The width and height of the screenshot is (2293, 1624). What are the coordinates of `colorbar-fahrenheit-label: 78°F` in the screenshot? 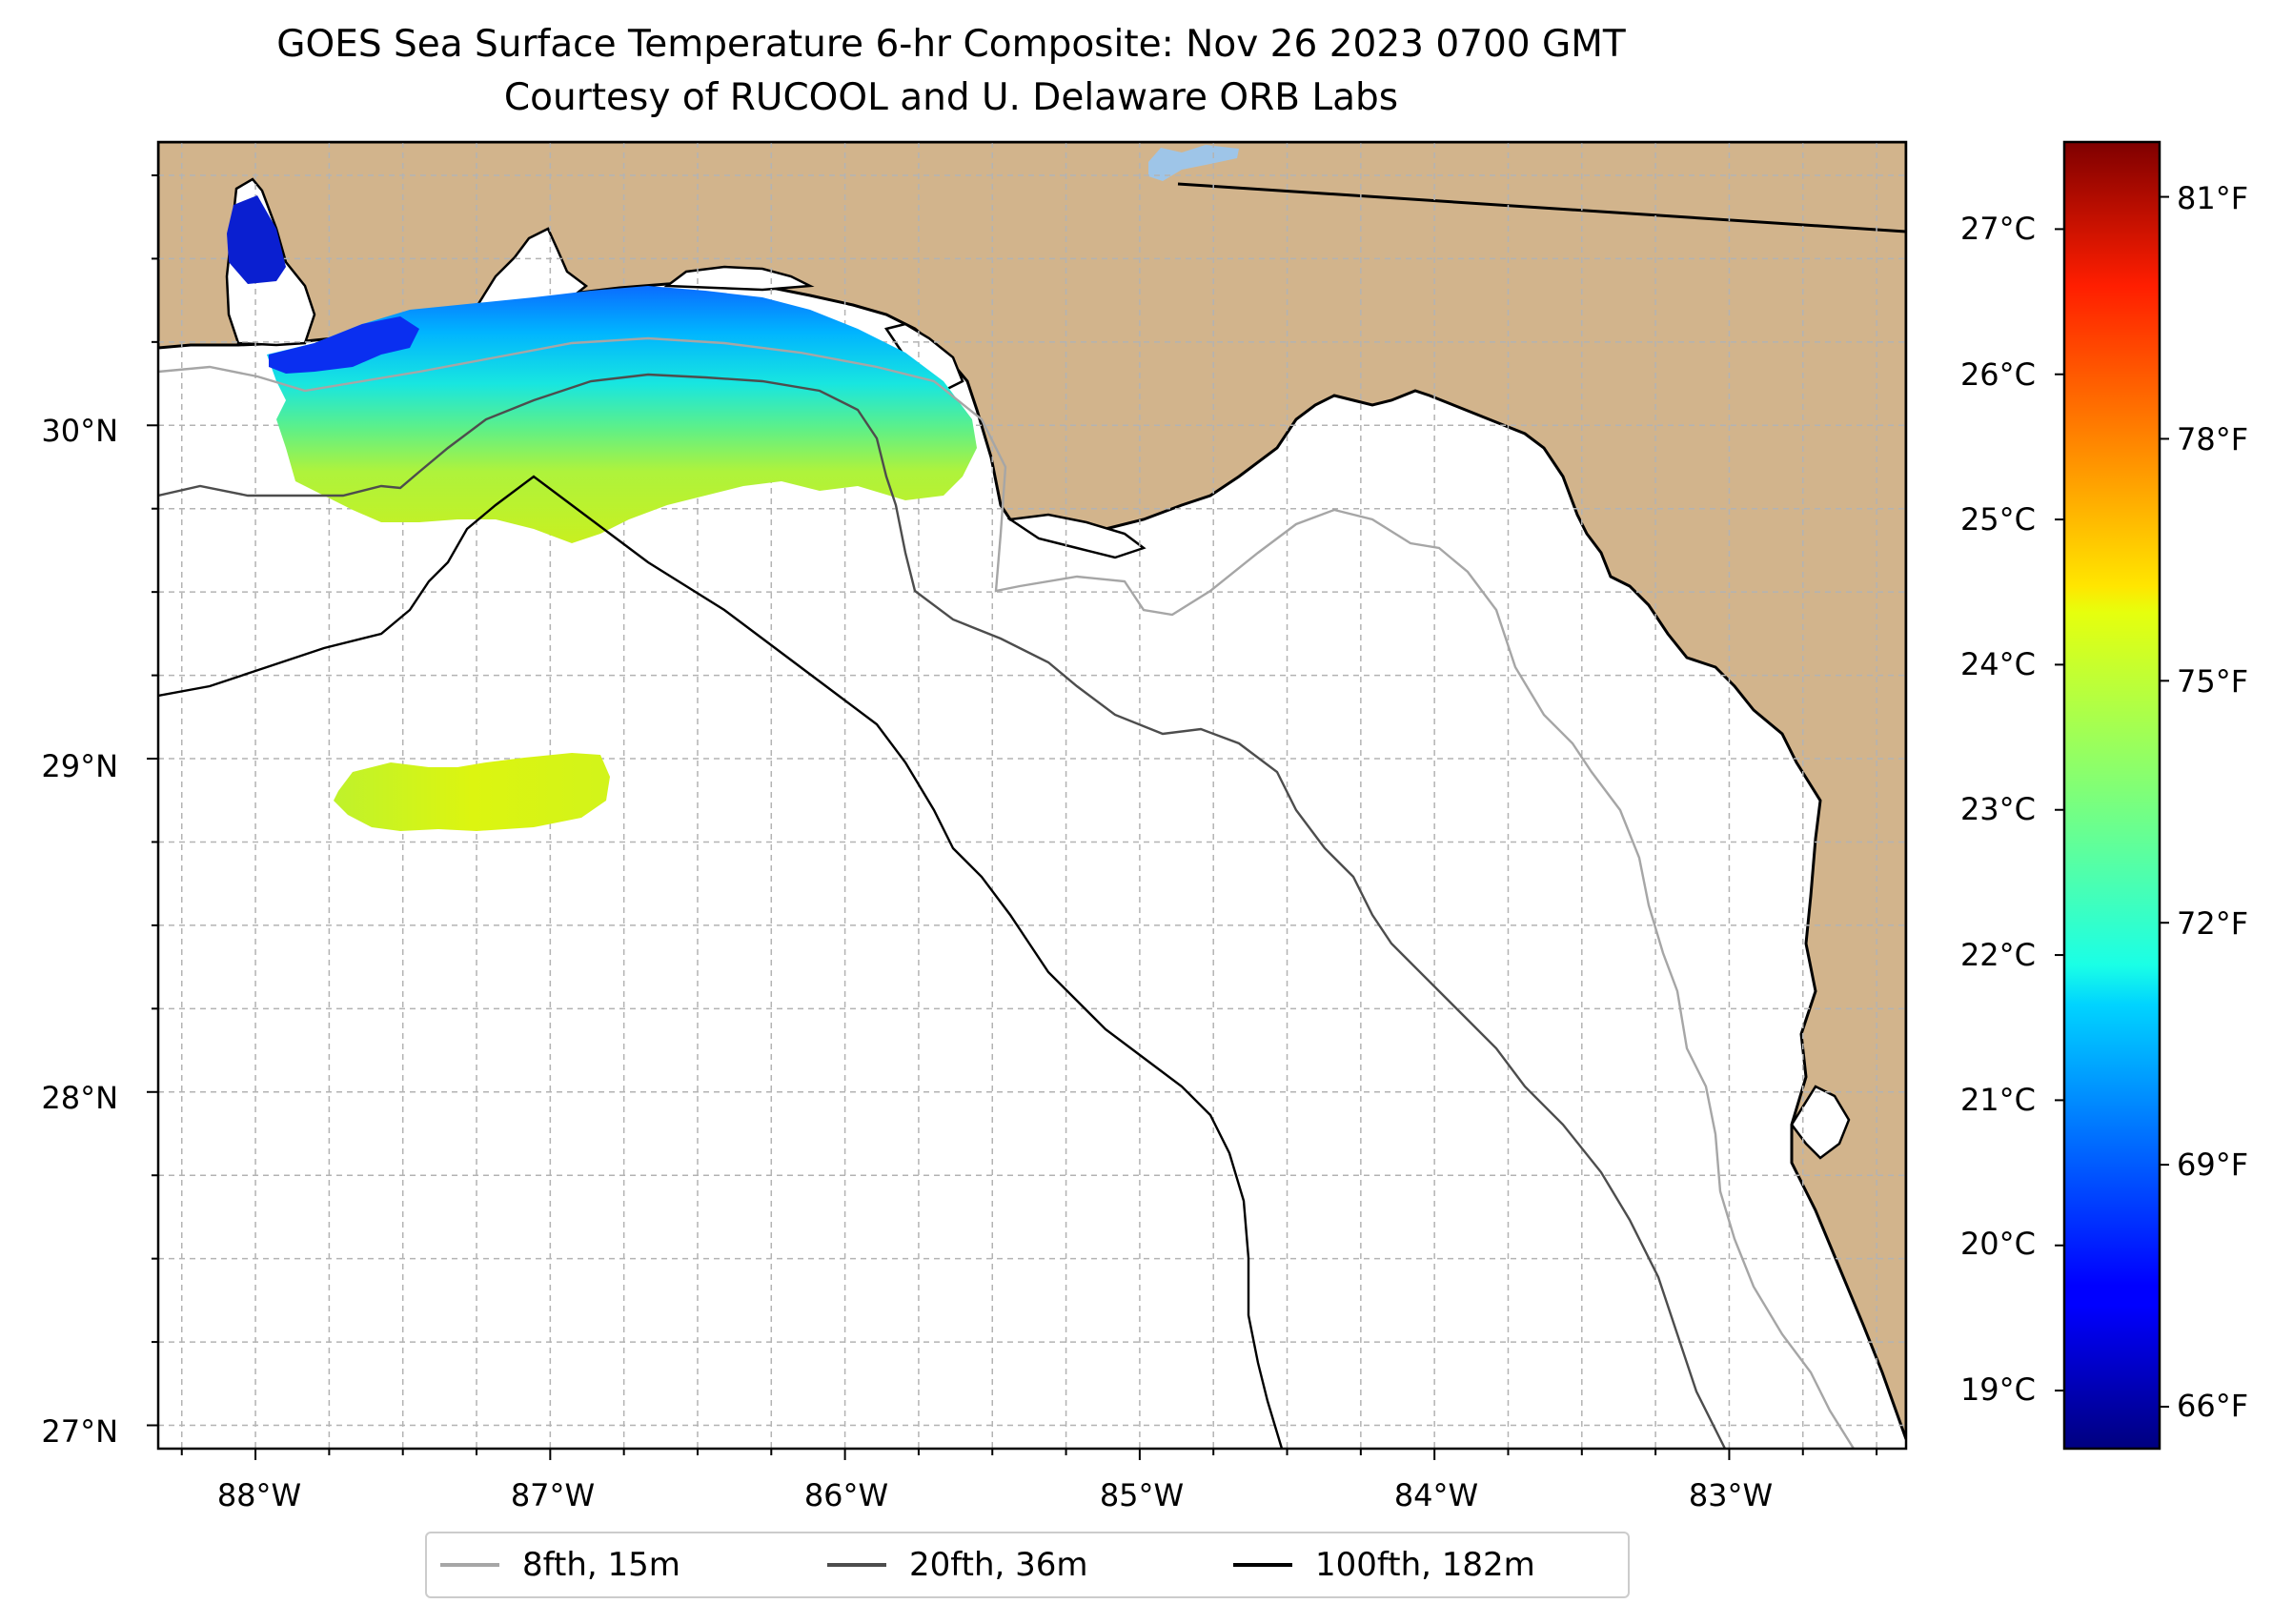 It's located at (2213, 439).